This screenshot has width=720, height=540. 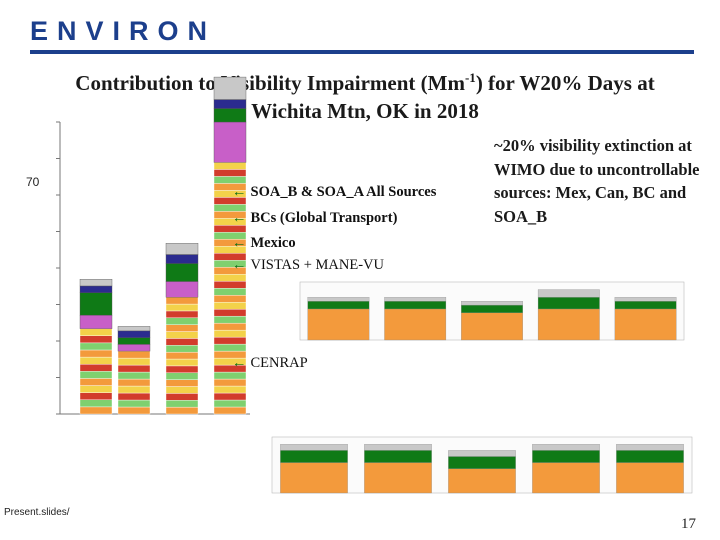 What do you see at coordinates (123, 31) in the screenshot?
I see `environ-logo: ENVIRON` at bounding box center [123, 31].